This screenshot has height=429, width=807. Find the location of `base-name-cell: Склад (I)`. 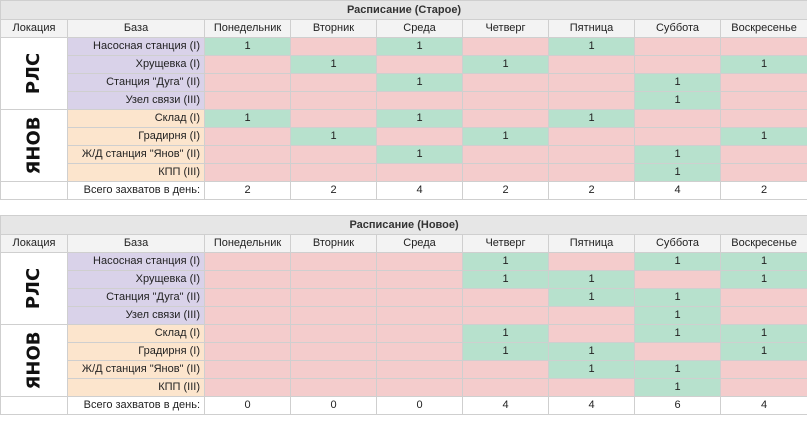

base-name-cell: Склад (I) is located at coordinates (136, 334).